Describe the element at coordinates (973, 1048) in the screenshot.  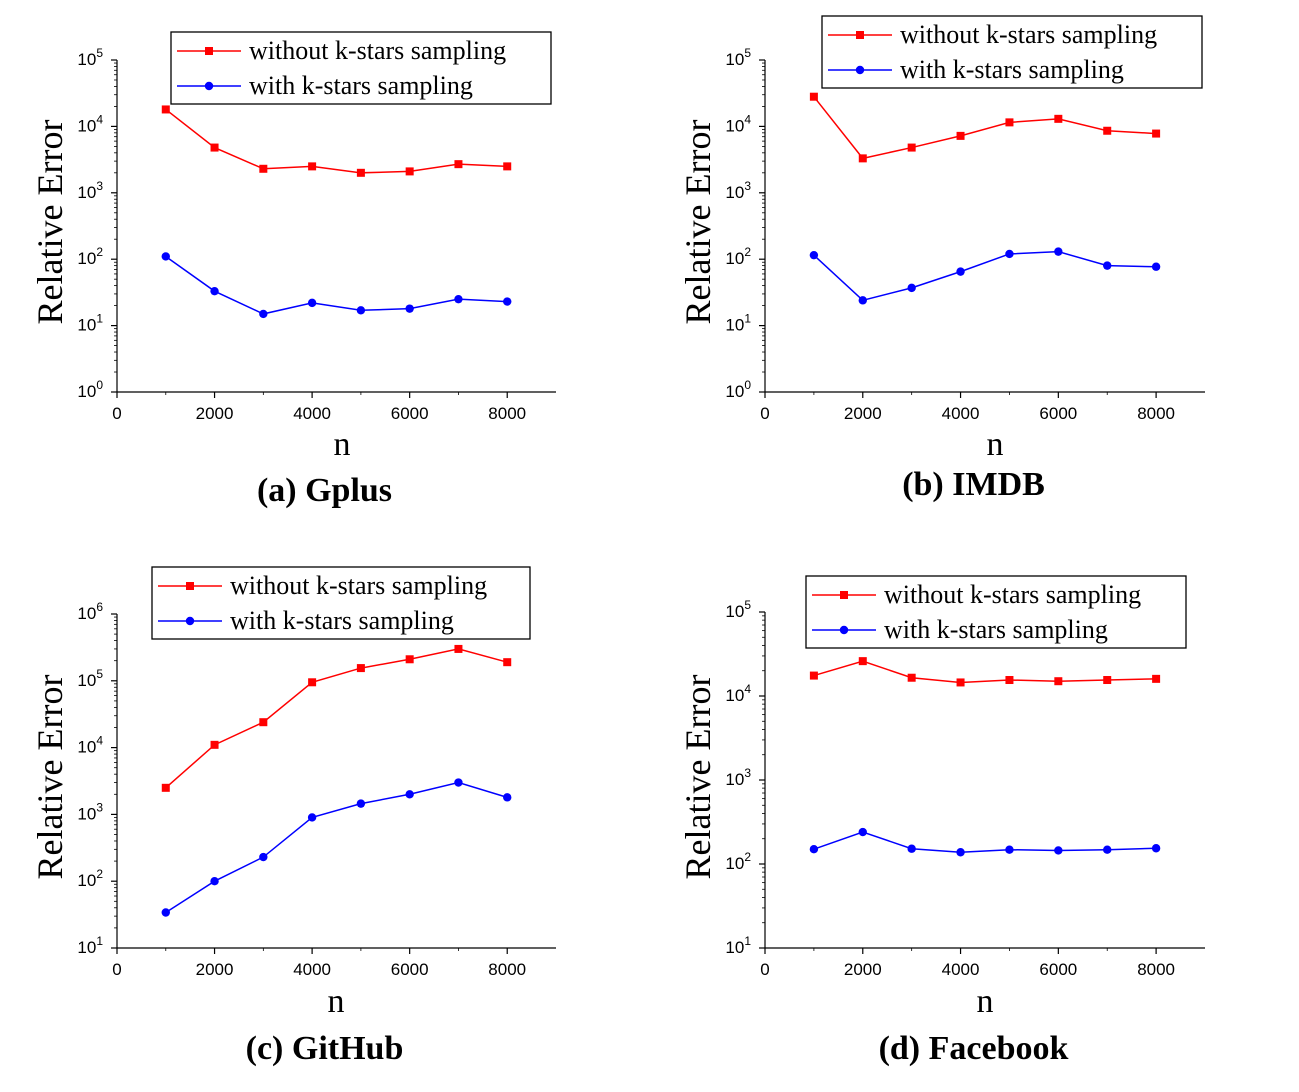
I see `caption-facebook: (d) Facebook` at that location.